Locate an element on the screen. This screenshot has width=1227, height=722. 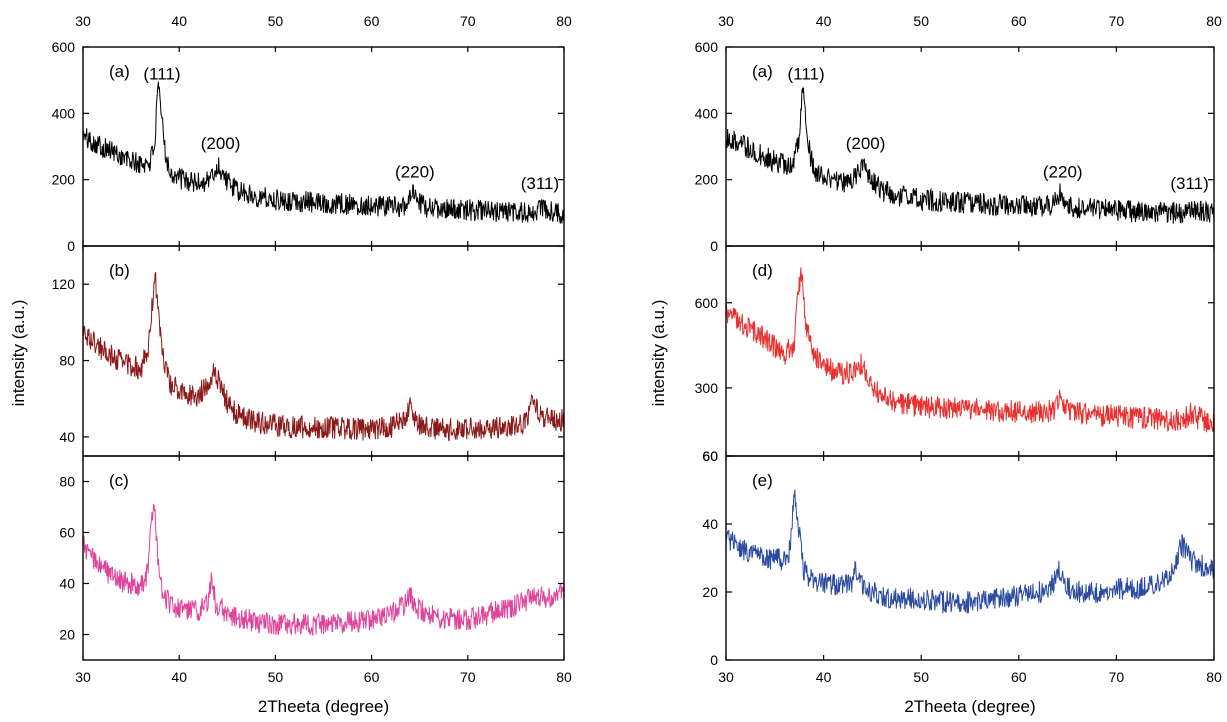
panel-d: 60 300 600 (d) is located at coordinates (955, 354).